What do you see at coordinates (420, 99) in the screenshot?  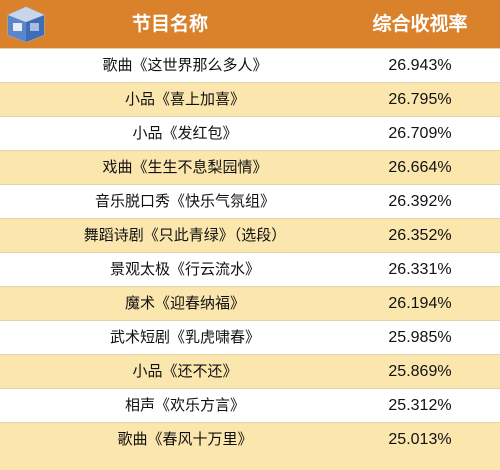 I see `rating-cell: 26.795%` at bounding box center [420, 99].